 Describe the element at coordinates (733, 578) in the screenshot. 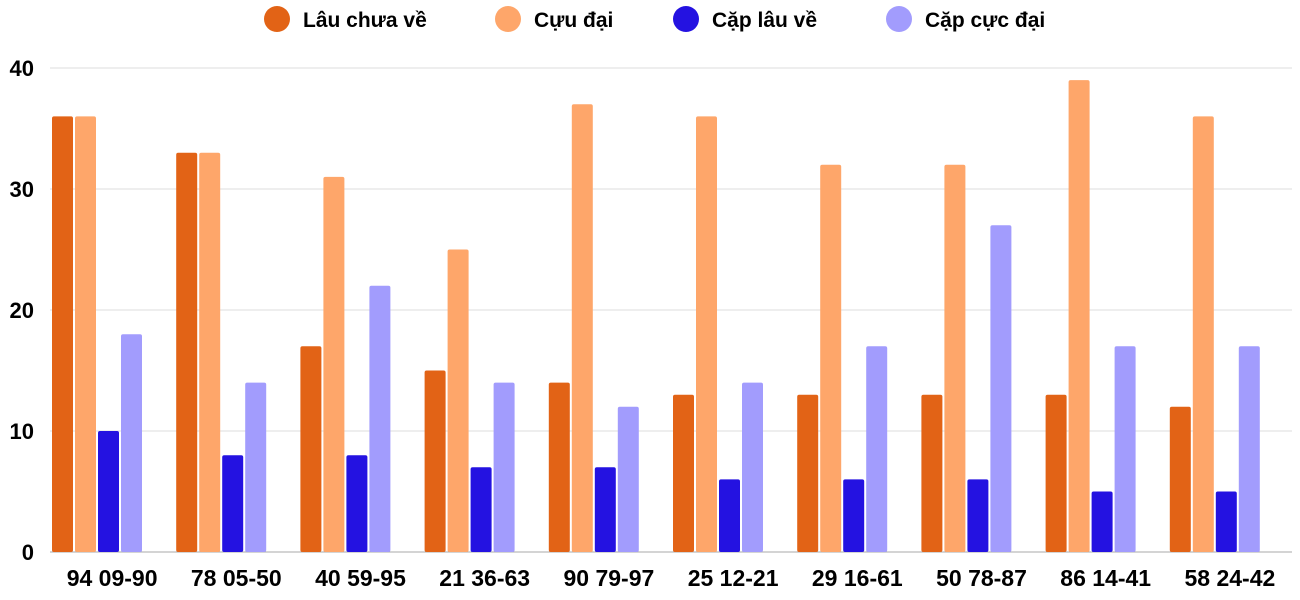

I see `x-tick-label: 25 12-21` at that location.